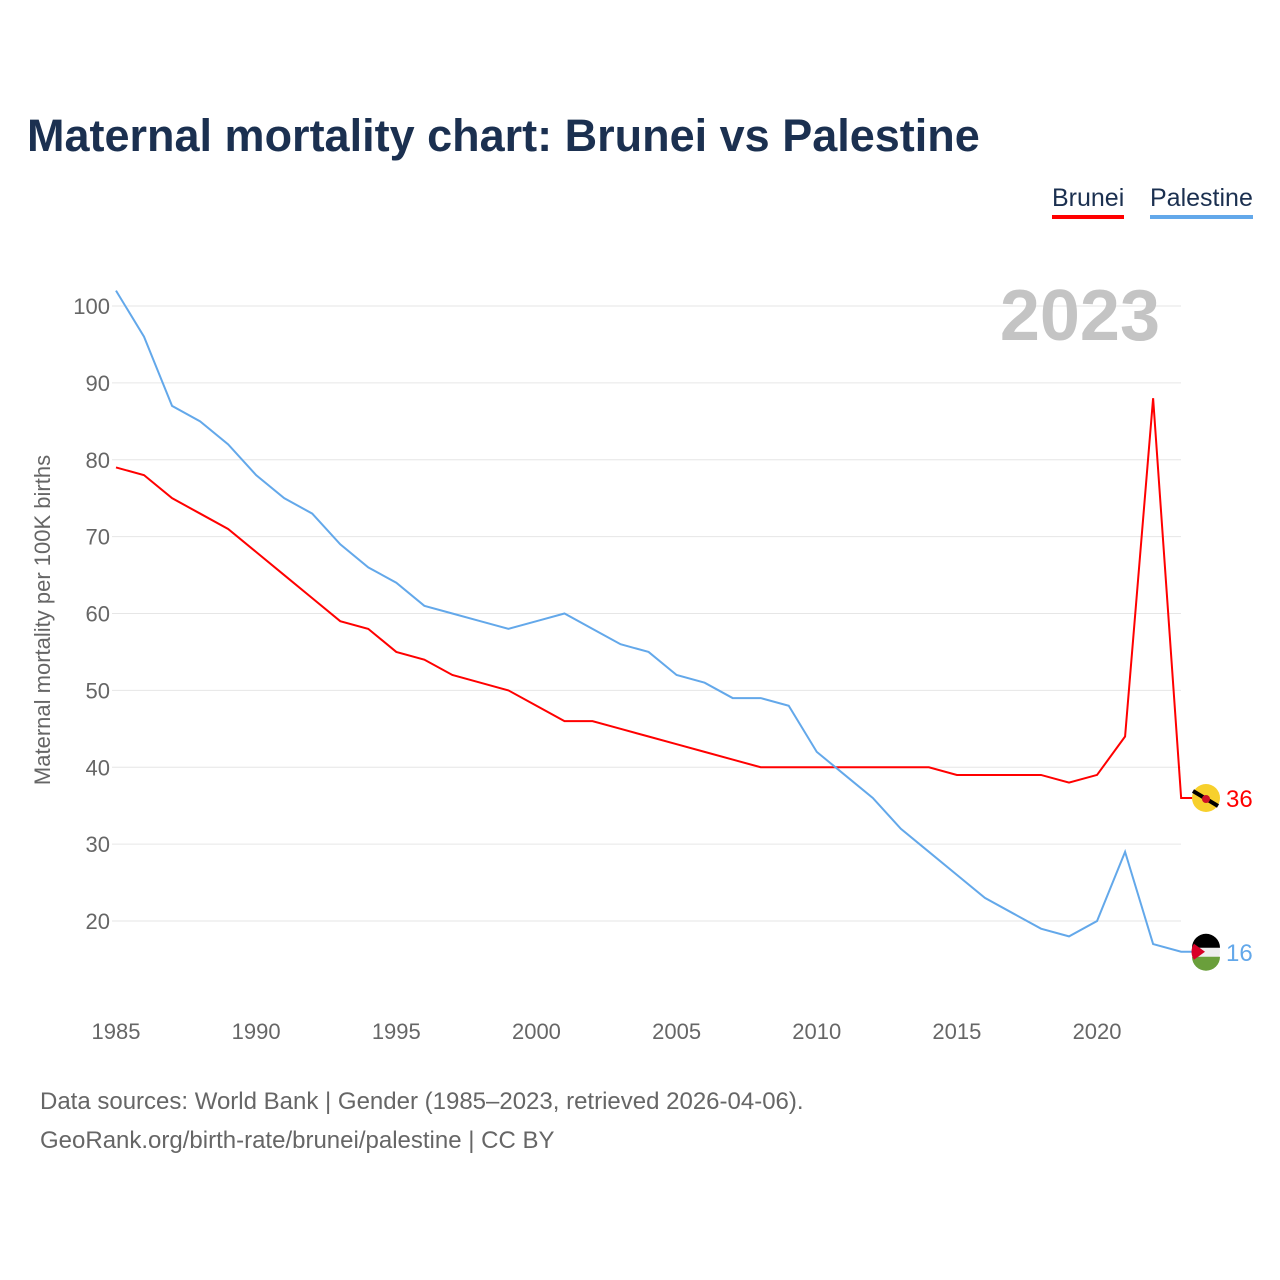 This screenshot has width=1280, height=1280. Describe the element at coordinates (1088, 201) in the screenshot. I see `legend-brunei: Brunei` at that location.